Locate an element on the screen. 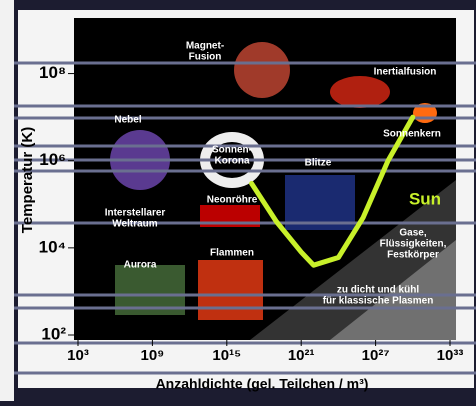 This screenshot has width=476, height=406. region-label: Interstellarer is located at coordinates (135, 213).